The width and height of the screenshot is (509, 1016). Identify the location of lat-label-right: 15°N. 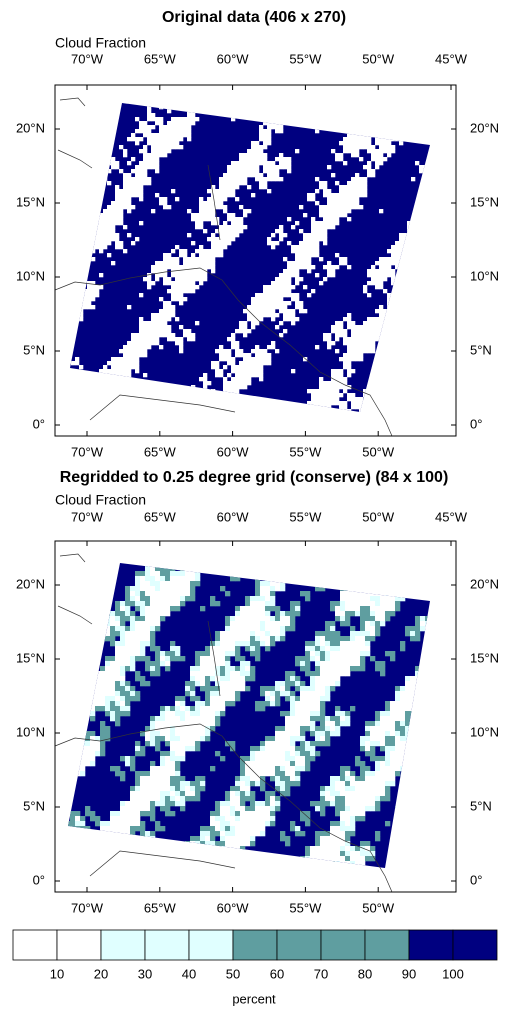
(484, 201).